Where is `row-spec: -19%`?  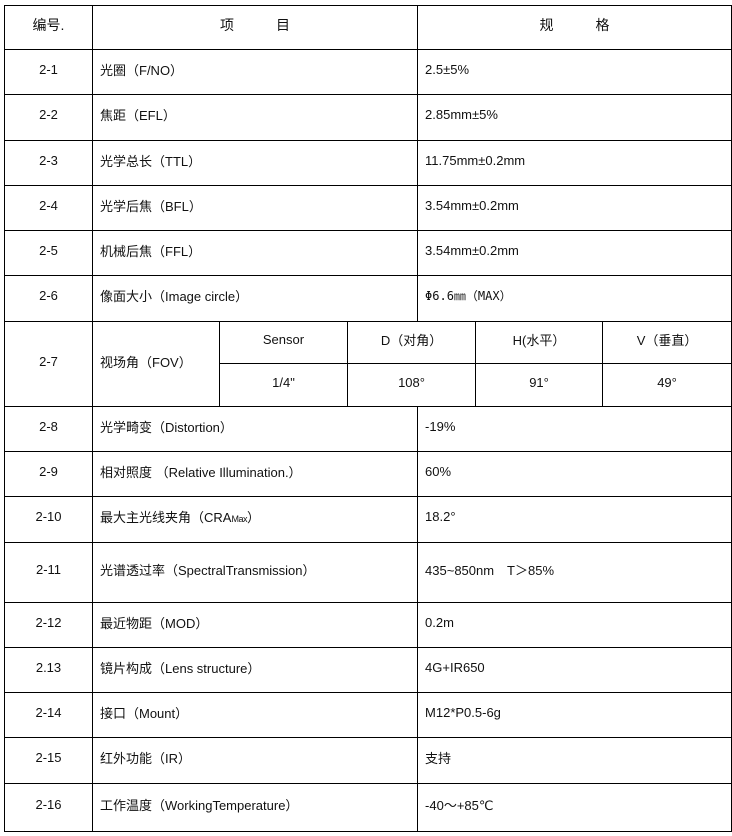 row-spec: -19% is located at coordinates (574, 429).